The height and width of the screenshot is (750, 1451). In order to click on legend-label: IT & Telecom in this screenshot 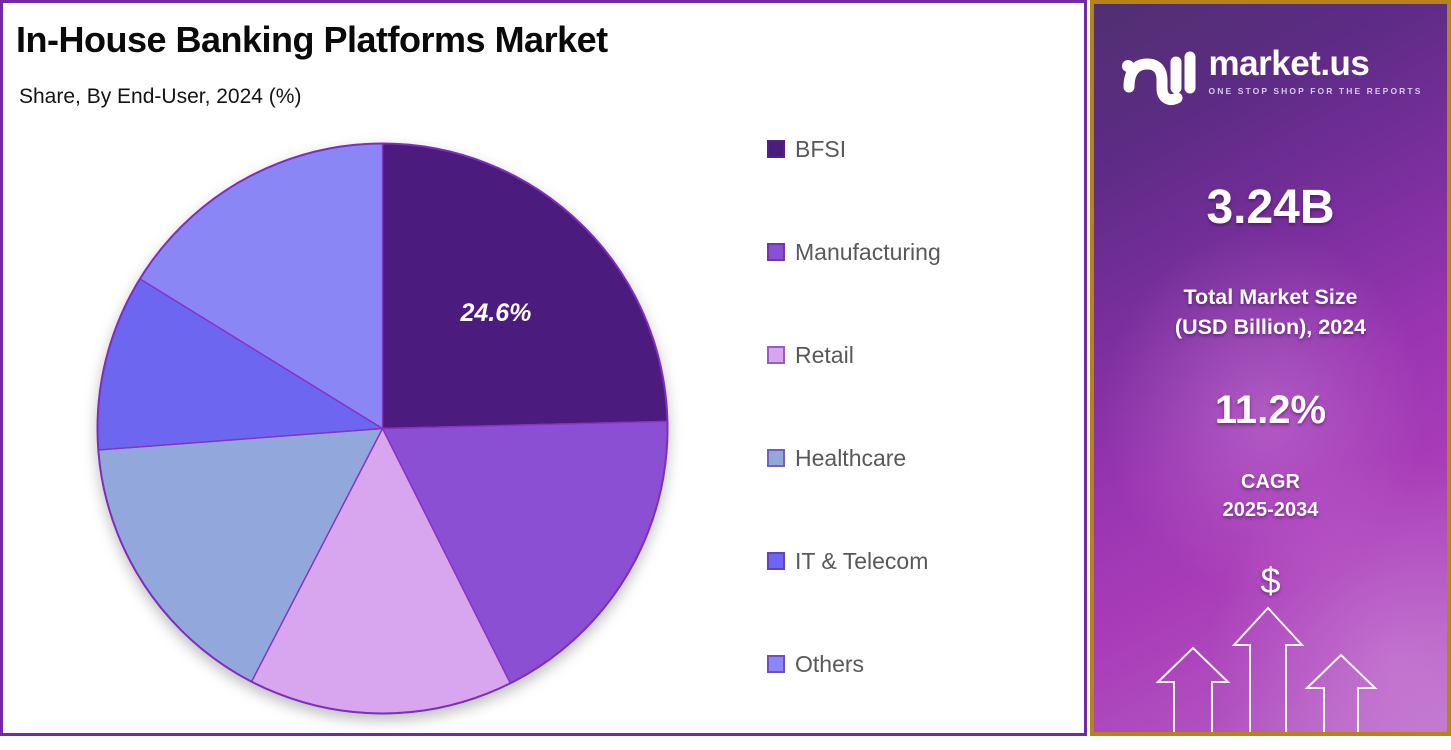, I will do `click(862, 560)`.